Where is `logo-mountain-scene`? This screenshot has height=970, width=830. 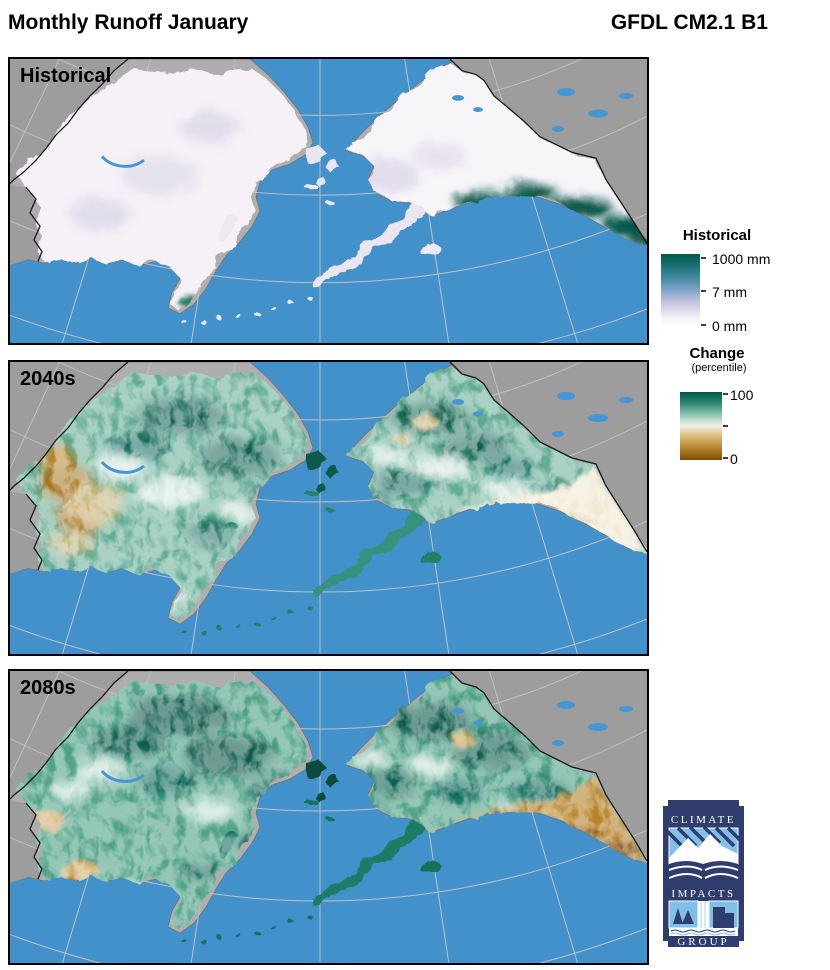
logo-mountain-scene is located at coordinates (703, 854).